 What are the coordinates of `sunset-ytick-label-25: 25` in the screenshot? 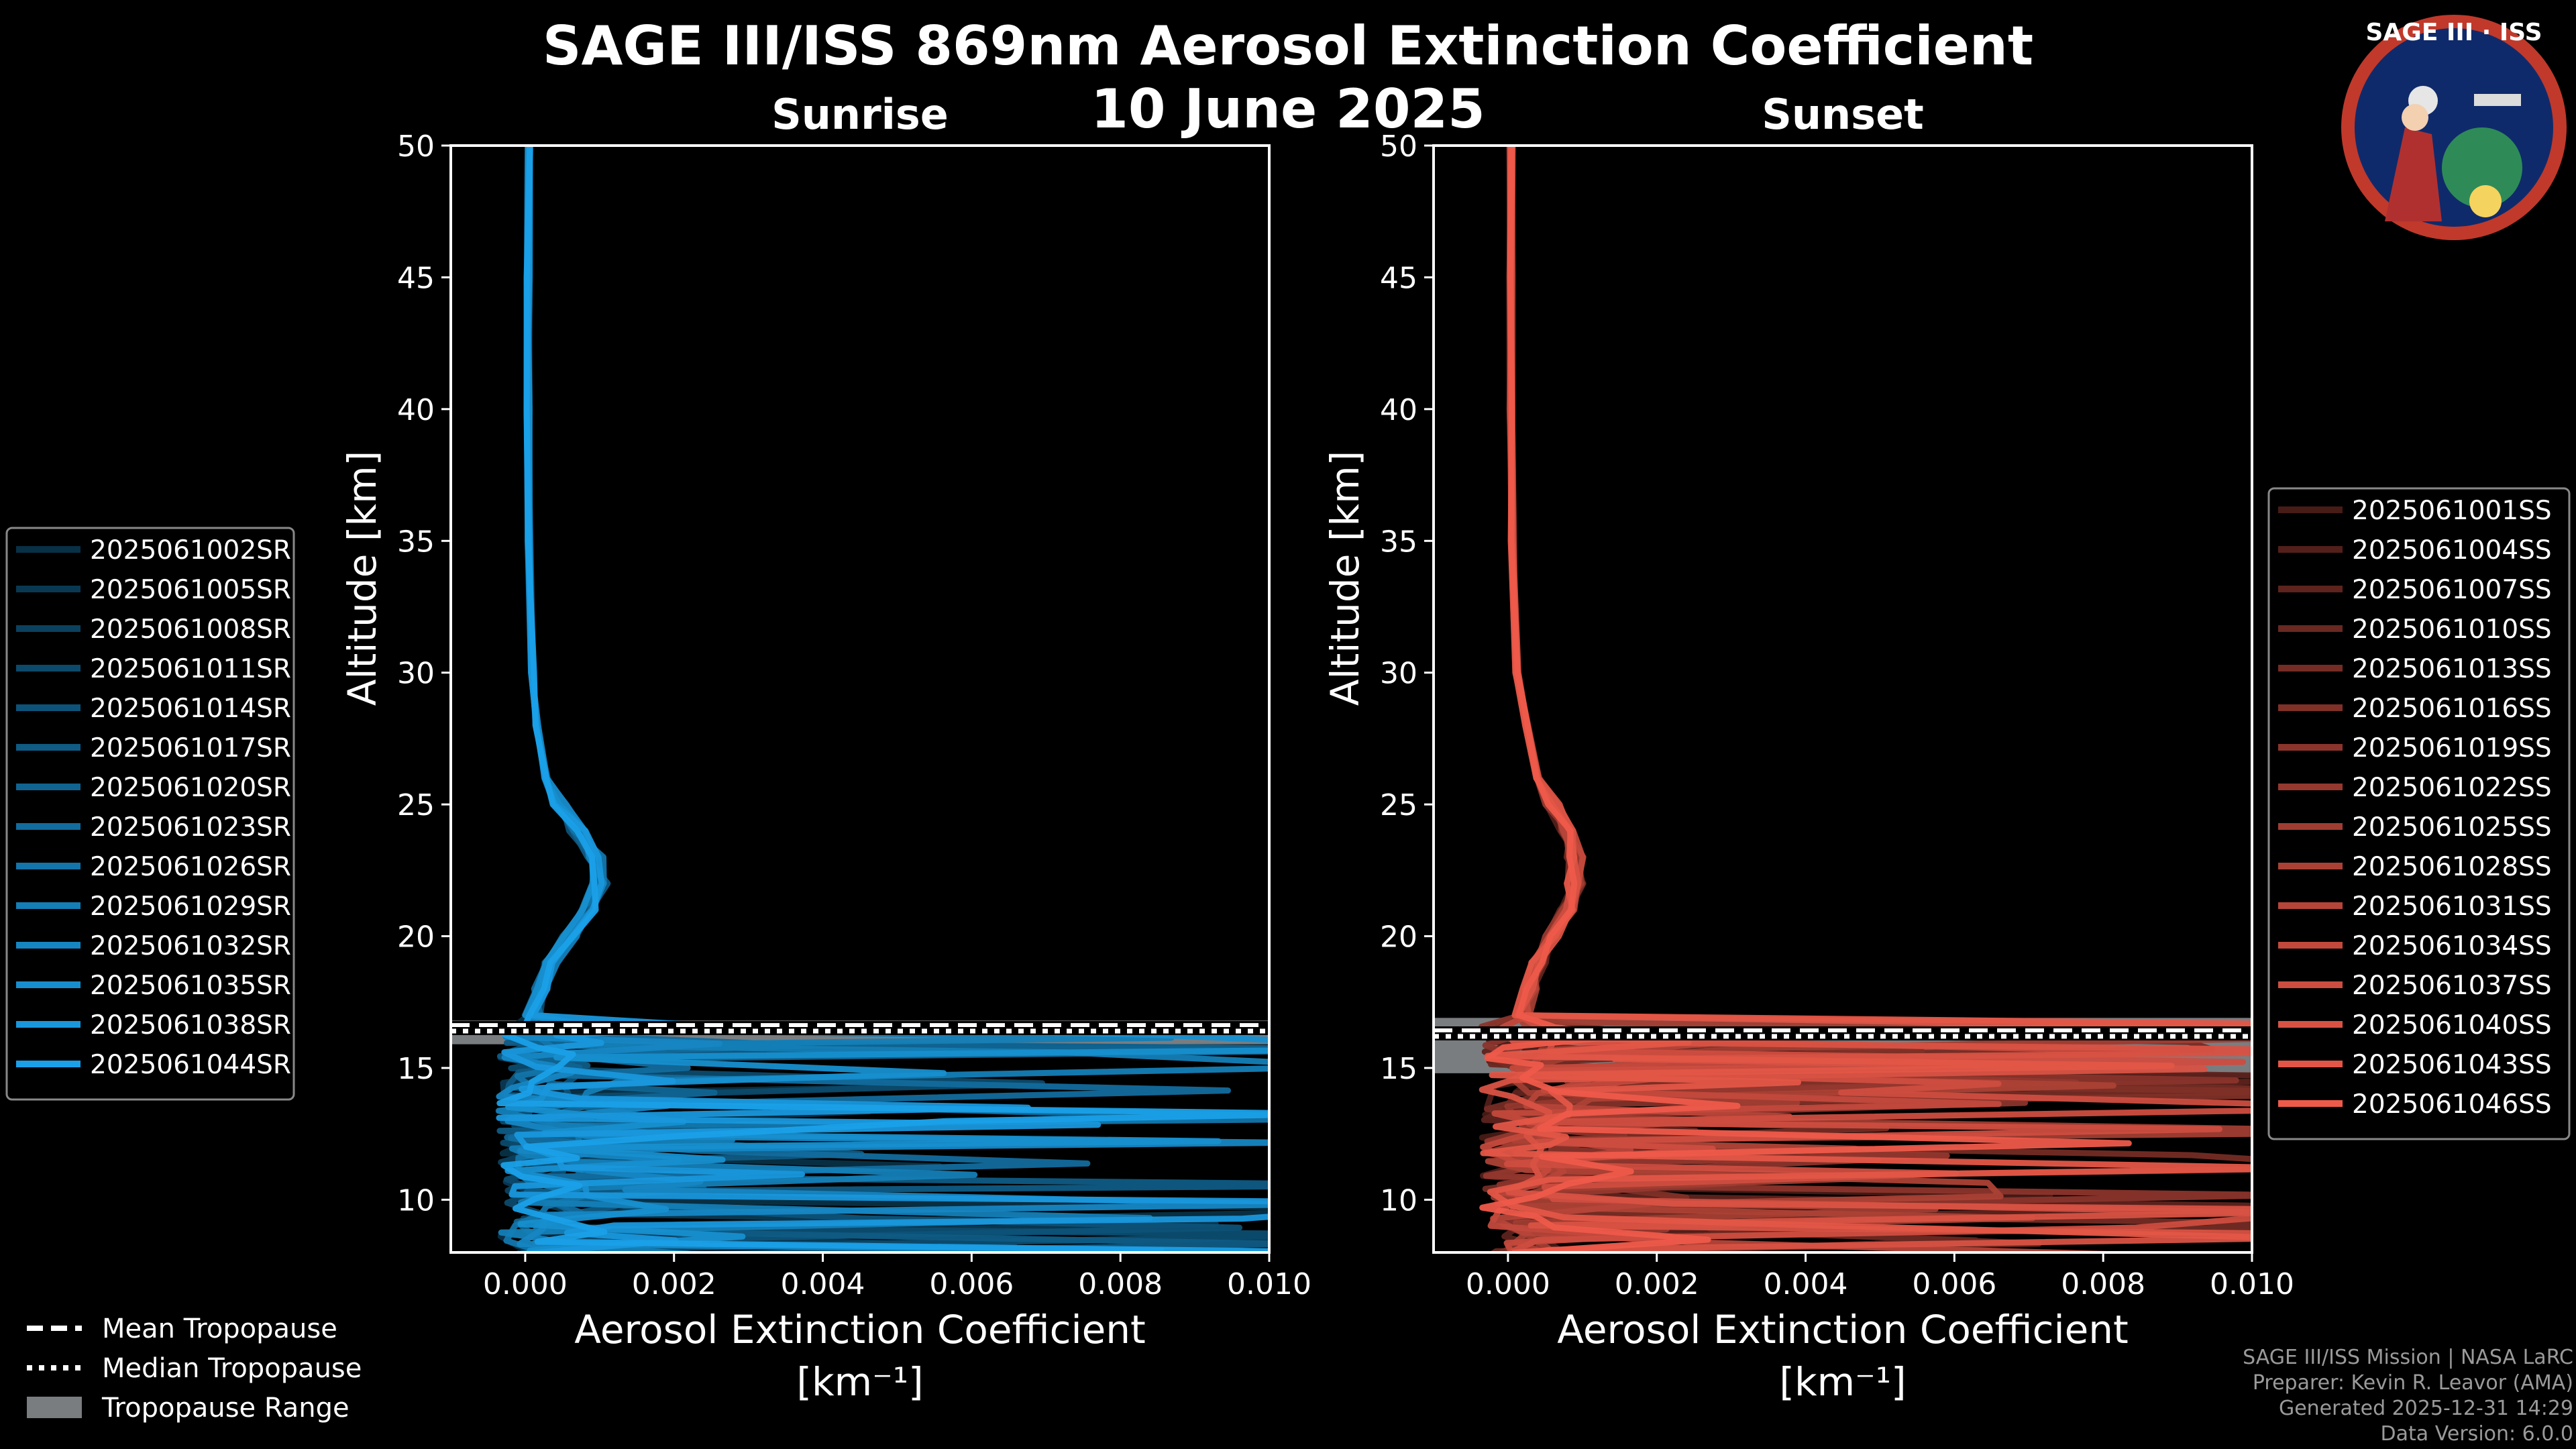 It's located at (1398, 805).